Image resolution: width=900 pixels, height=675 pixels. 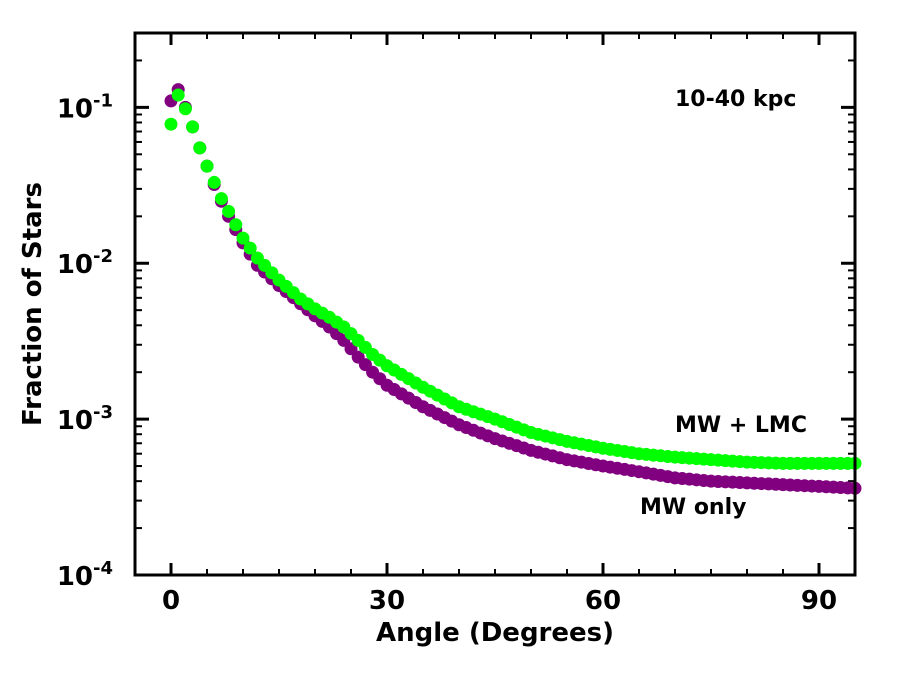 What do you see at coordinates (85, 575) in the screenshot?
I see `y-tick-label: 10⁻⁴` at bounding box center [85, 575].